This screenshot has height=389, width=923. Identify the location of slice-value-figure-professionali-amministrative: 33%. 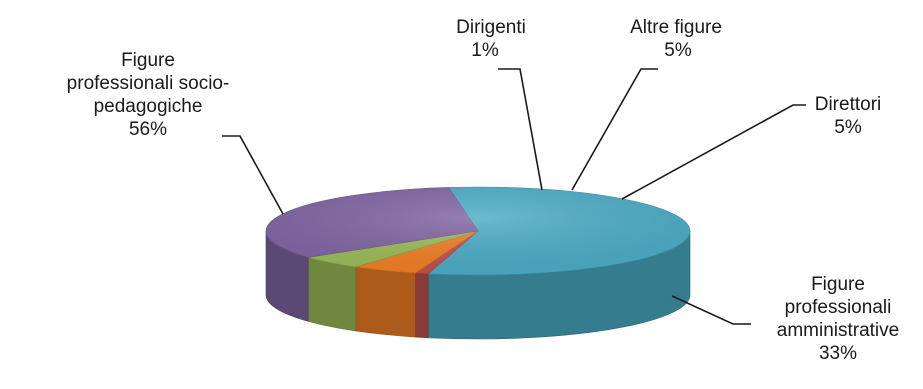
(838, 353).